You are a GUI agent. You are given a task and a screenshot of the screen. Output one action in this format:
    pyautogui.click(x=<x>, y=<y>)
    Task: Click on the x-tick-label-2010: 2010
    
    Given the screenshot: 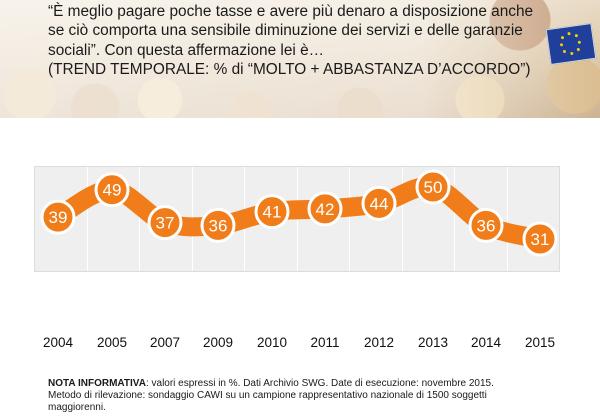 What is the action you would take?
    pyautogui.click(x=272, y=342)
    